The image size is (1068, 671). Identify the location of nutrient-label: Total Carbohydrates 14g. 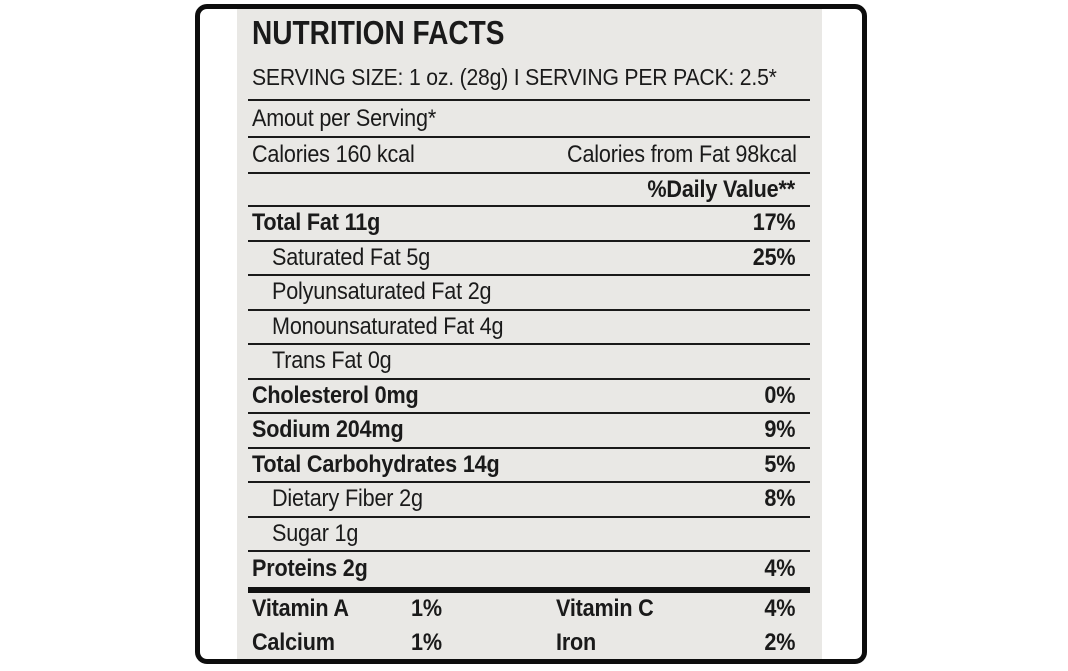
(376, 464).